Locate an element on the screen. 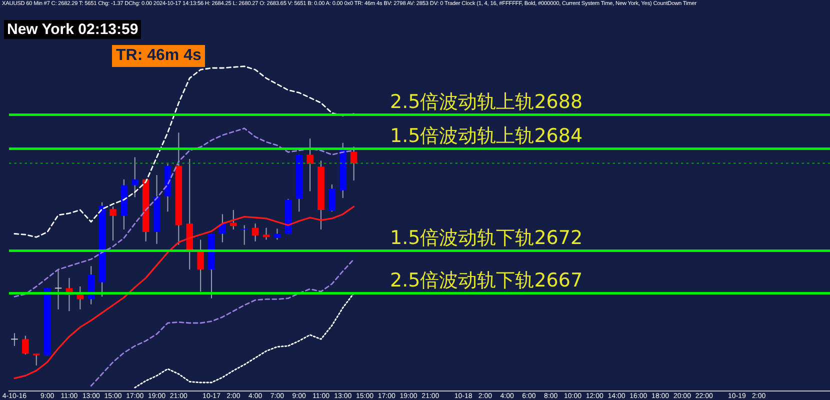 Image resolution: width=830 pixels, height=400 pixels. ref-line-label: 2.5倍波动轨下轨2667 is located at coordinates (486, 281).